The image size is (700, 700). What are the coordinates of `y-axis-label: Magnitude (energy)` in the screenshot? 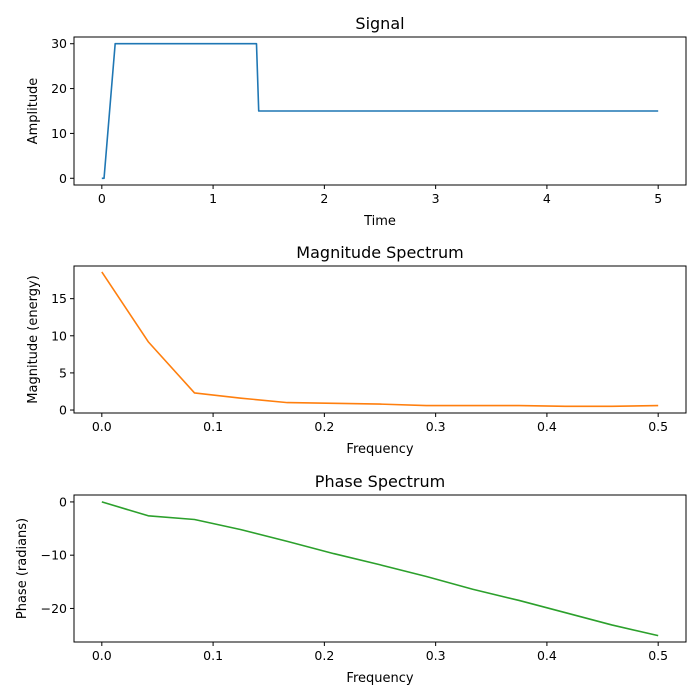 It's located at (33, 339).